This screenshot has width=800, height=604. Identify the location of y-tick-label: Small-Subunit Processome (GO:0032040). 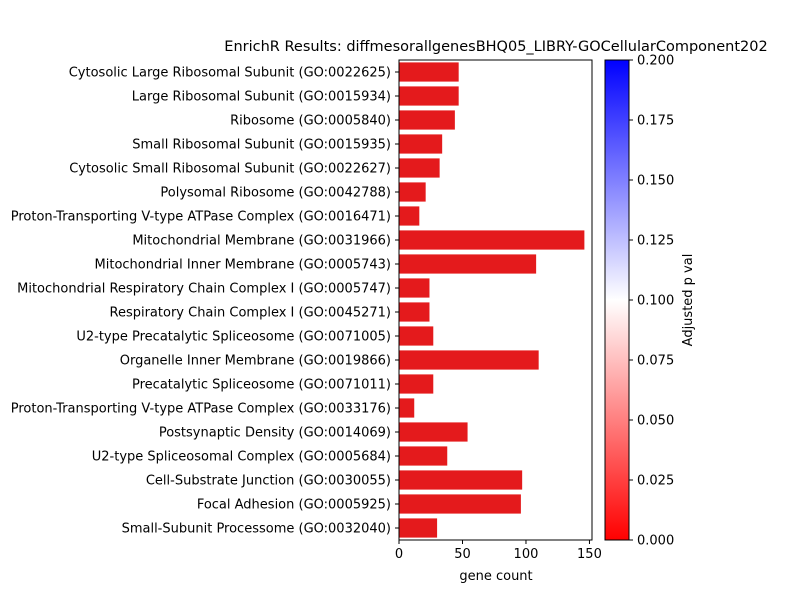
(256, 529).